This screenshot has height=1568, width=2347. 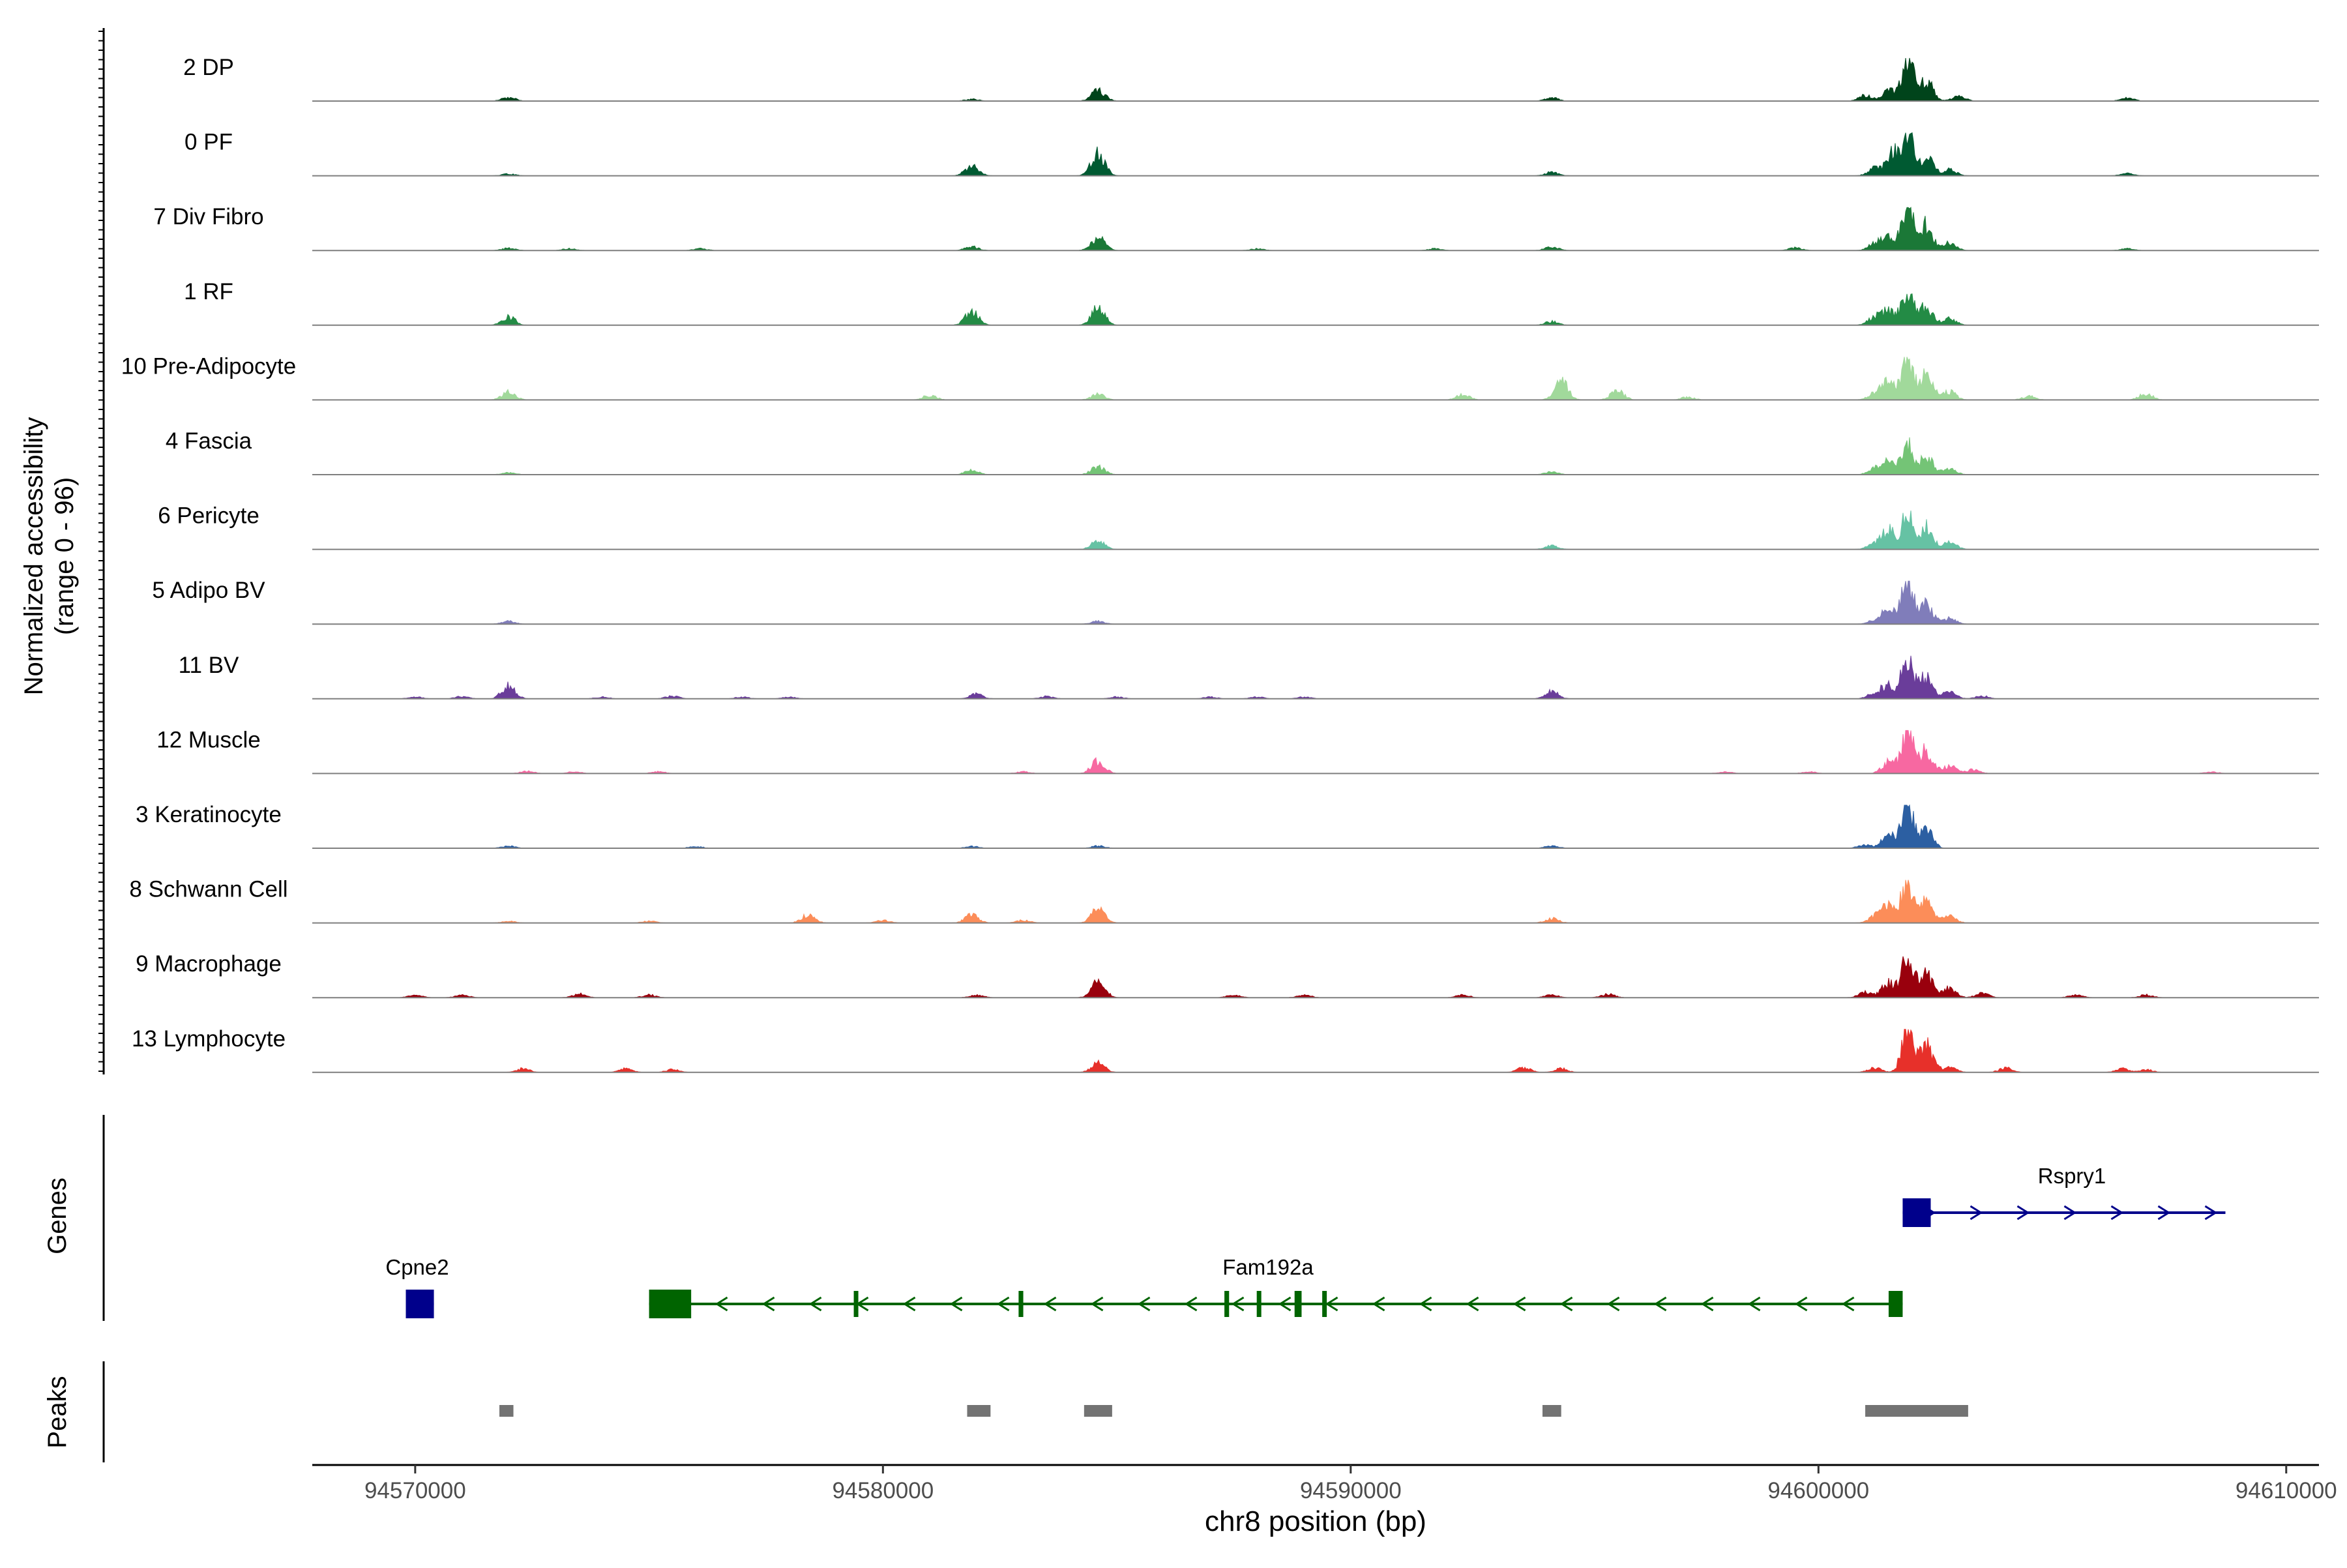 I want to click on track-1-rf: 1 RF, so click(x=1251, y=302).